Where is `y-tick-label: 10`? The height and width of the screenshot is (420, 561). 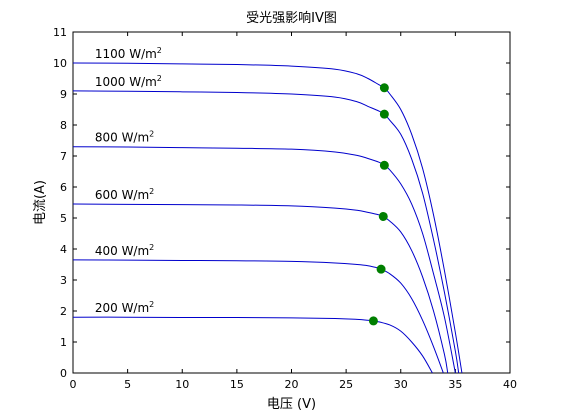 y-tick-label: 10 is located at coordinates (60, 63).